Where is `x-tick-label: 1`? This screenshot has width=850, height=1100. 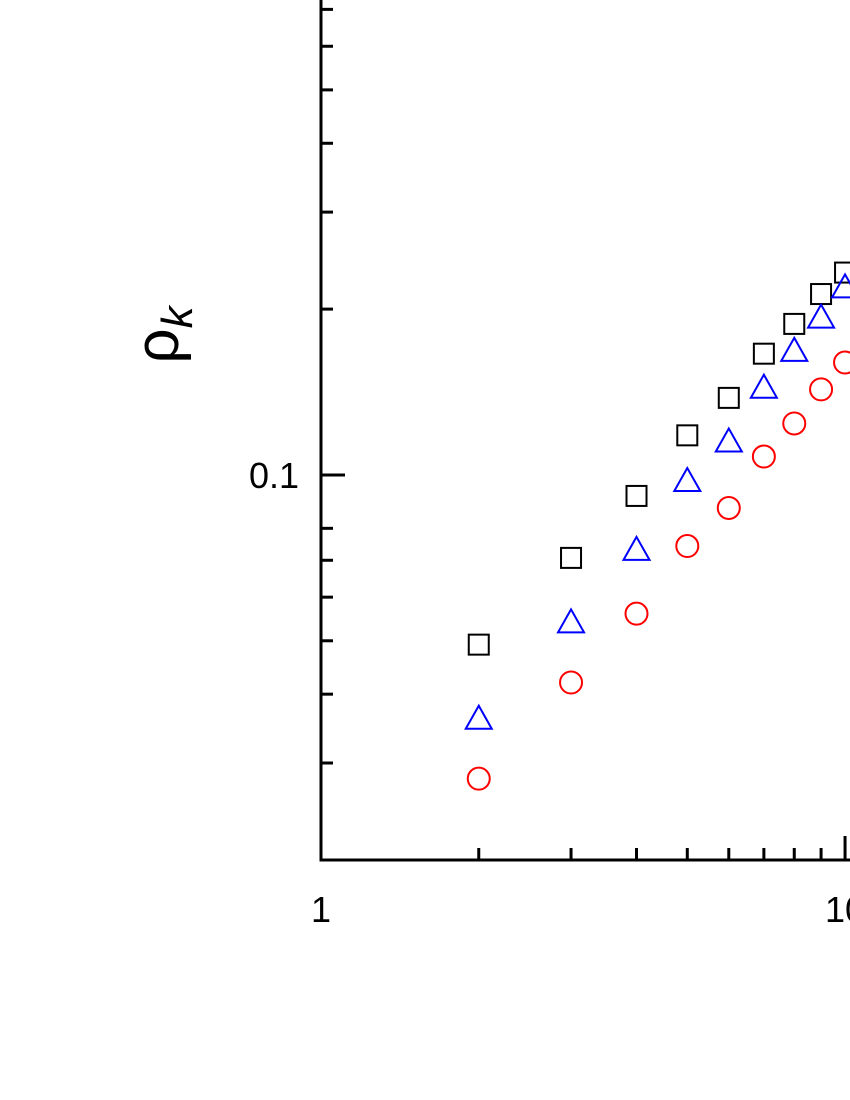
x-tick-label: 1 is located at coordinates (321, 909).